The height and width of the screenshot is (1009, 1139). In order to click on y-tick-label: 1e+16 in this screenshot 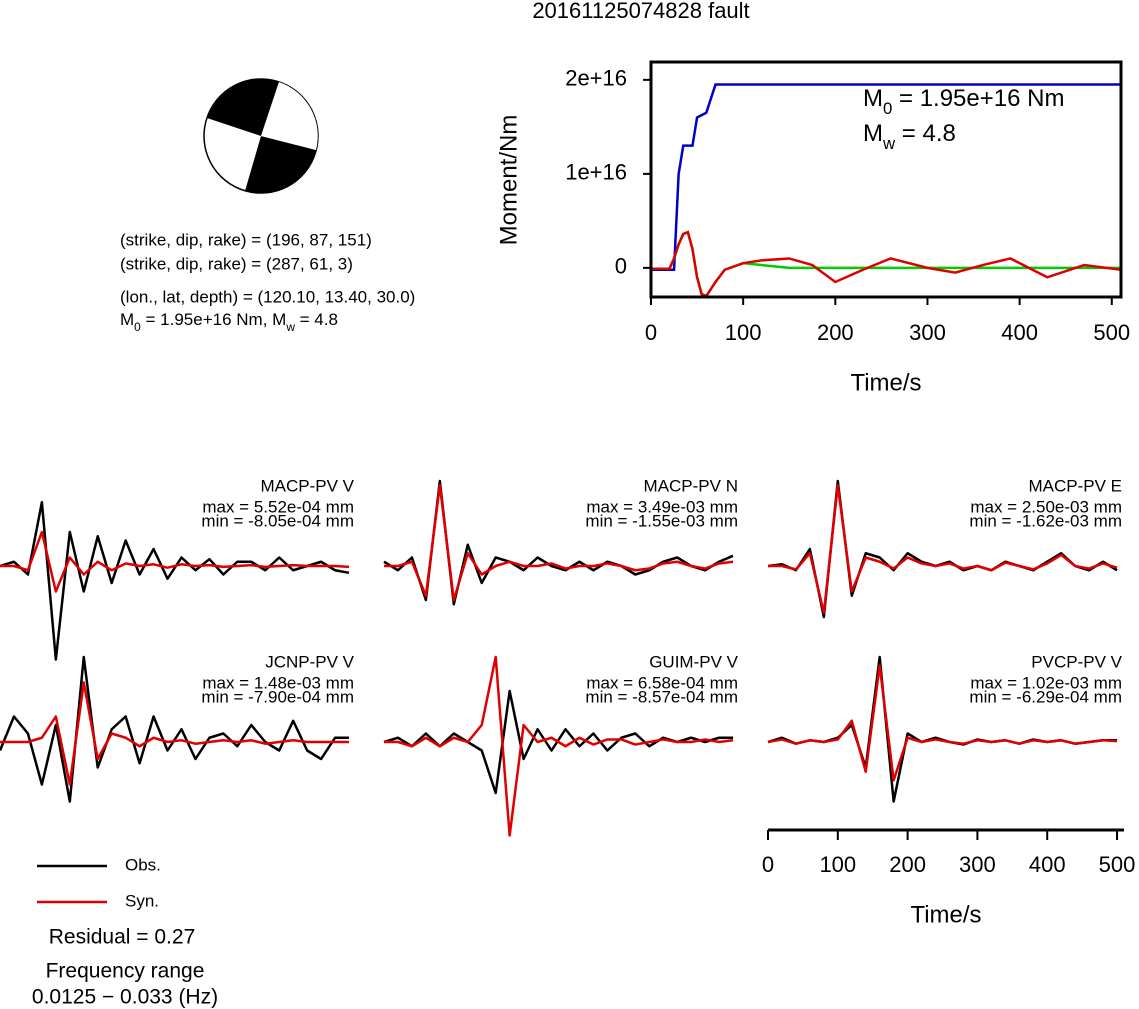, I will do `click(596, 172)`.